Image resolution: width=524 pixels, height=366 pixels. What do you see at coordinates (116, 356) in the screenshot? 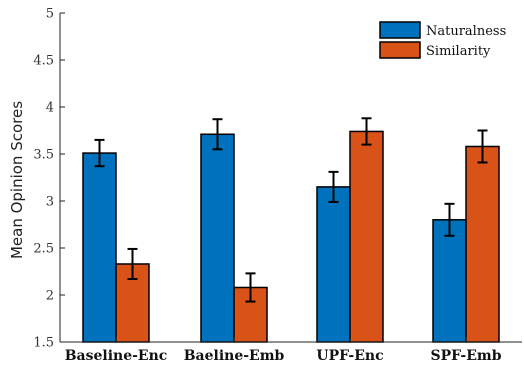
I see `x-tick-label: Baseline-Enc` at bounding box center [116, 356].